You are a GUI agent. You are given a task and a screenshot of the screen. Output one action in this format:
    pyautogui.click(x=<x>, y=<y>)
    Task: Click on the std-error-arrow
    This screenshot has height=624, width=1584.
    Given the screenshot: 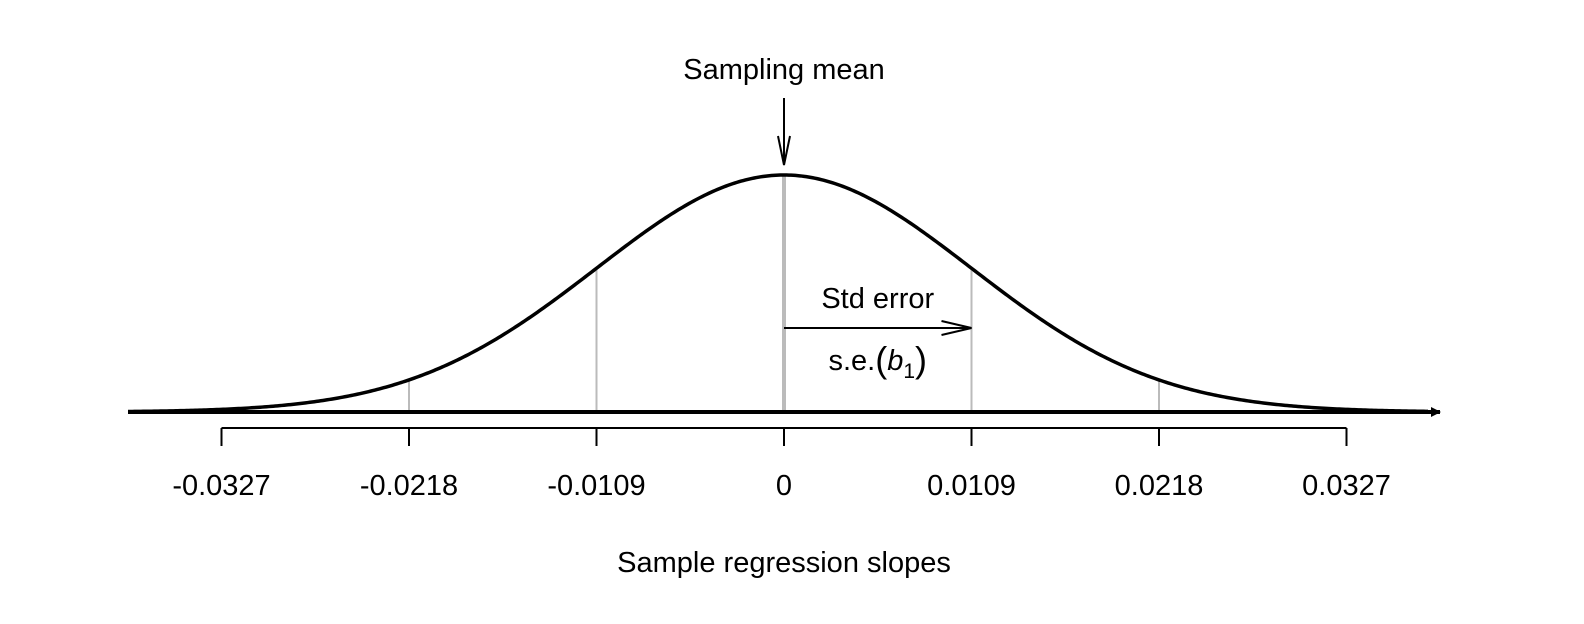 What is the action you would take?
    pyautogui.click(x=878, y=328)
    